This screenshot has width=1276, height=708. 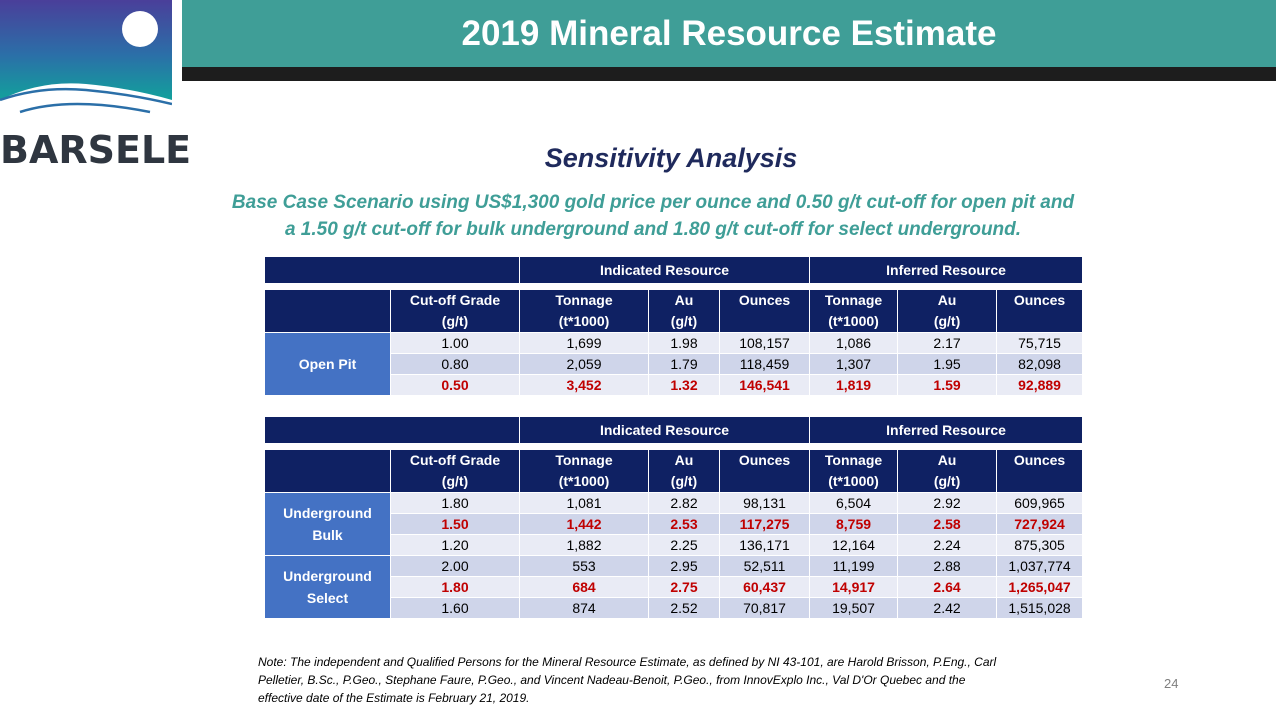 What do you see at coordinates (1040, 566) in the screenshot?
I see `table-cell: 1,037,774` at bounding box center [1040, 566].